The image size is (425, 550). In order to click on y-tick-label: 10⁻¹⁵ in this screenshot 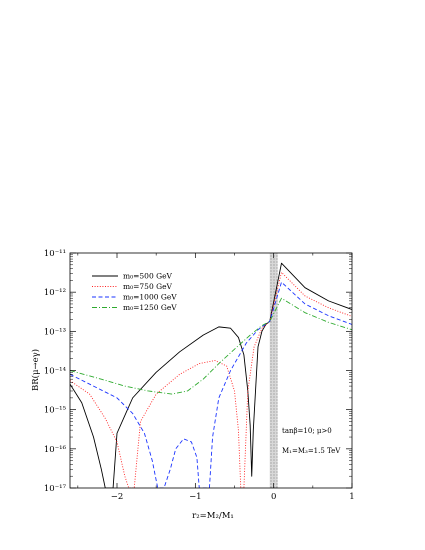, I will do `click(55, 411)`.